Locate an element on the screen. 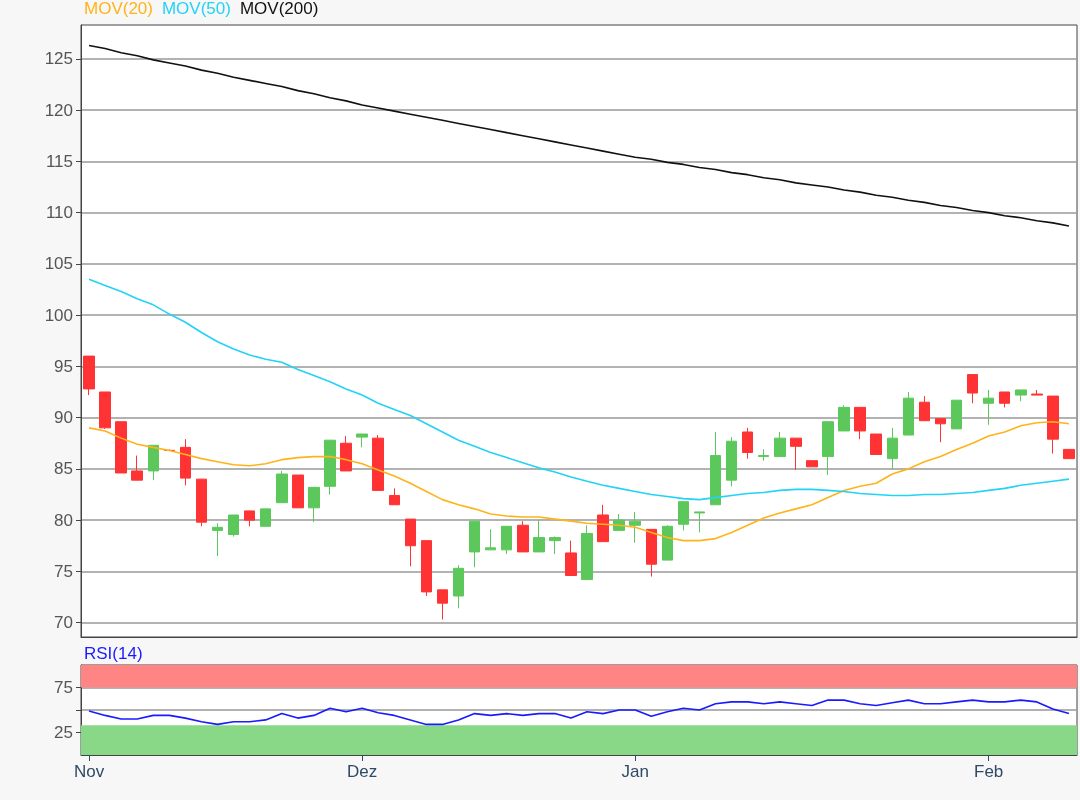 This screenshot has width=1080, height=800. y-tick-label: 115 is located at coordinates (59, 161).